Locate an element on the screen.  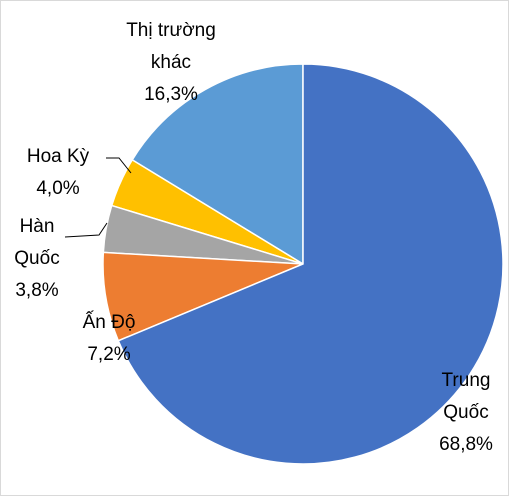
value-label: 3,8% is located at coordinates (37, 290).